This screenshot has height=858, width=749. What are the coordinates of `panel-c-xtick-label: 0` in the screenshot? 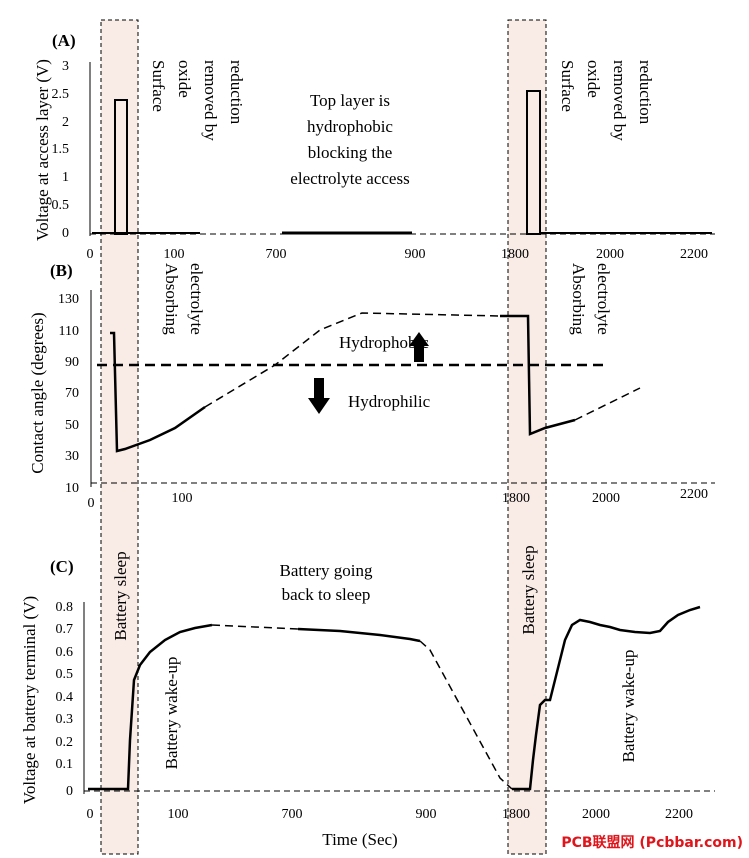 It's located at (90, 814).